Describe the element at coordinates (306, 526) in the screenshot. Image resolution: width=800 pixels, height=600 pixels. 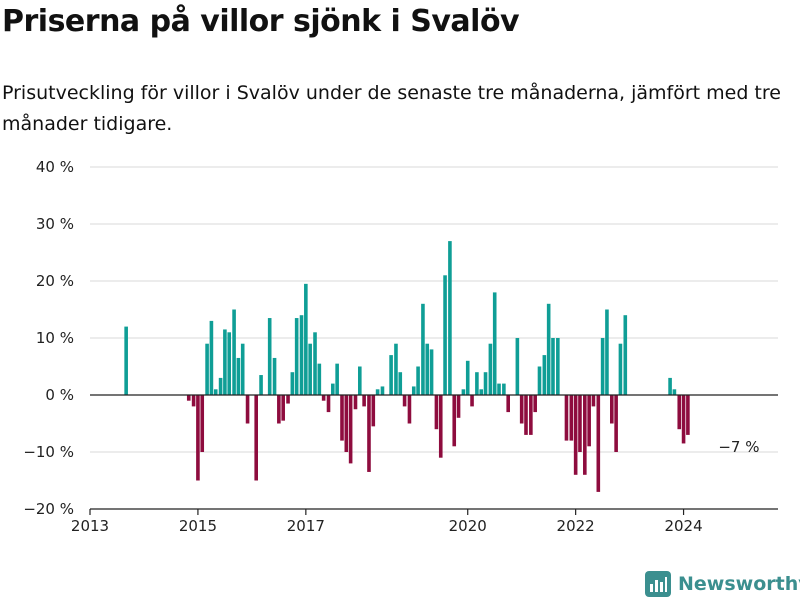
I see `x-tick-label: 2017` at that location.